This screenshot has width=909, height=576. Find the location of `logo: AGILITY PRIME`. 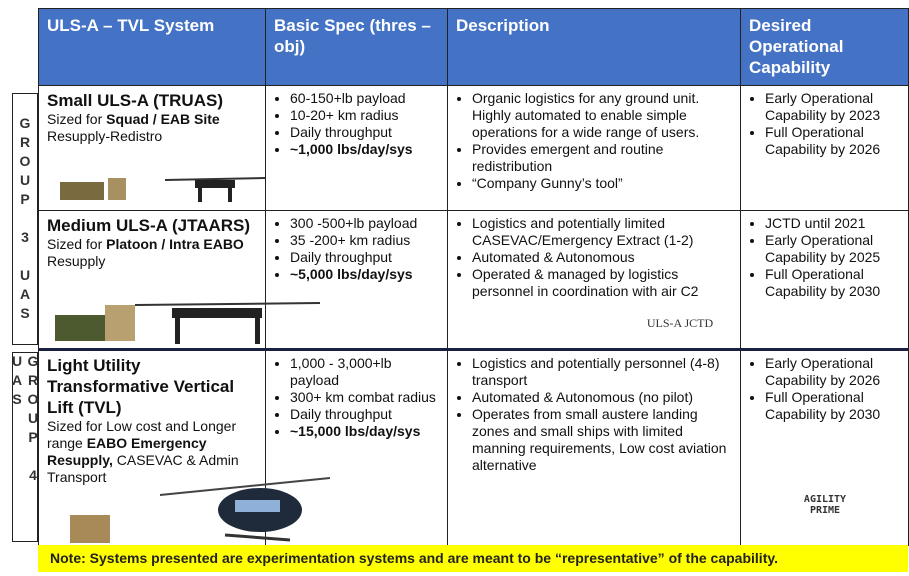

logo: AGILITY PRIME is located at coordinates (825, 505).